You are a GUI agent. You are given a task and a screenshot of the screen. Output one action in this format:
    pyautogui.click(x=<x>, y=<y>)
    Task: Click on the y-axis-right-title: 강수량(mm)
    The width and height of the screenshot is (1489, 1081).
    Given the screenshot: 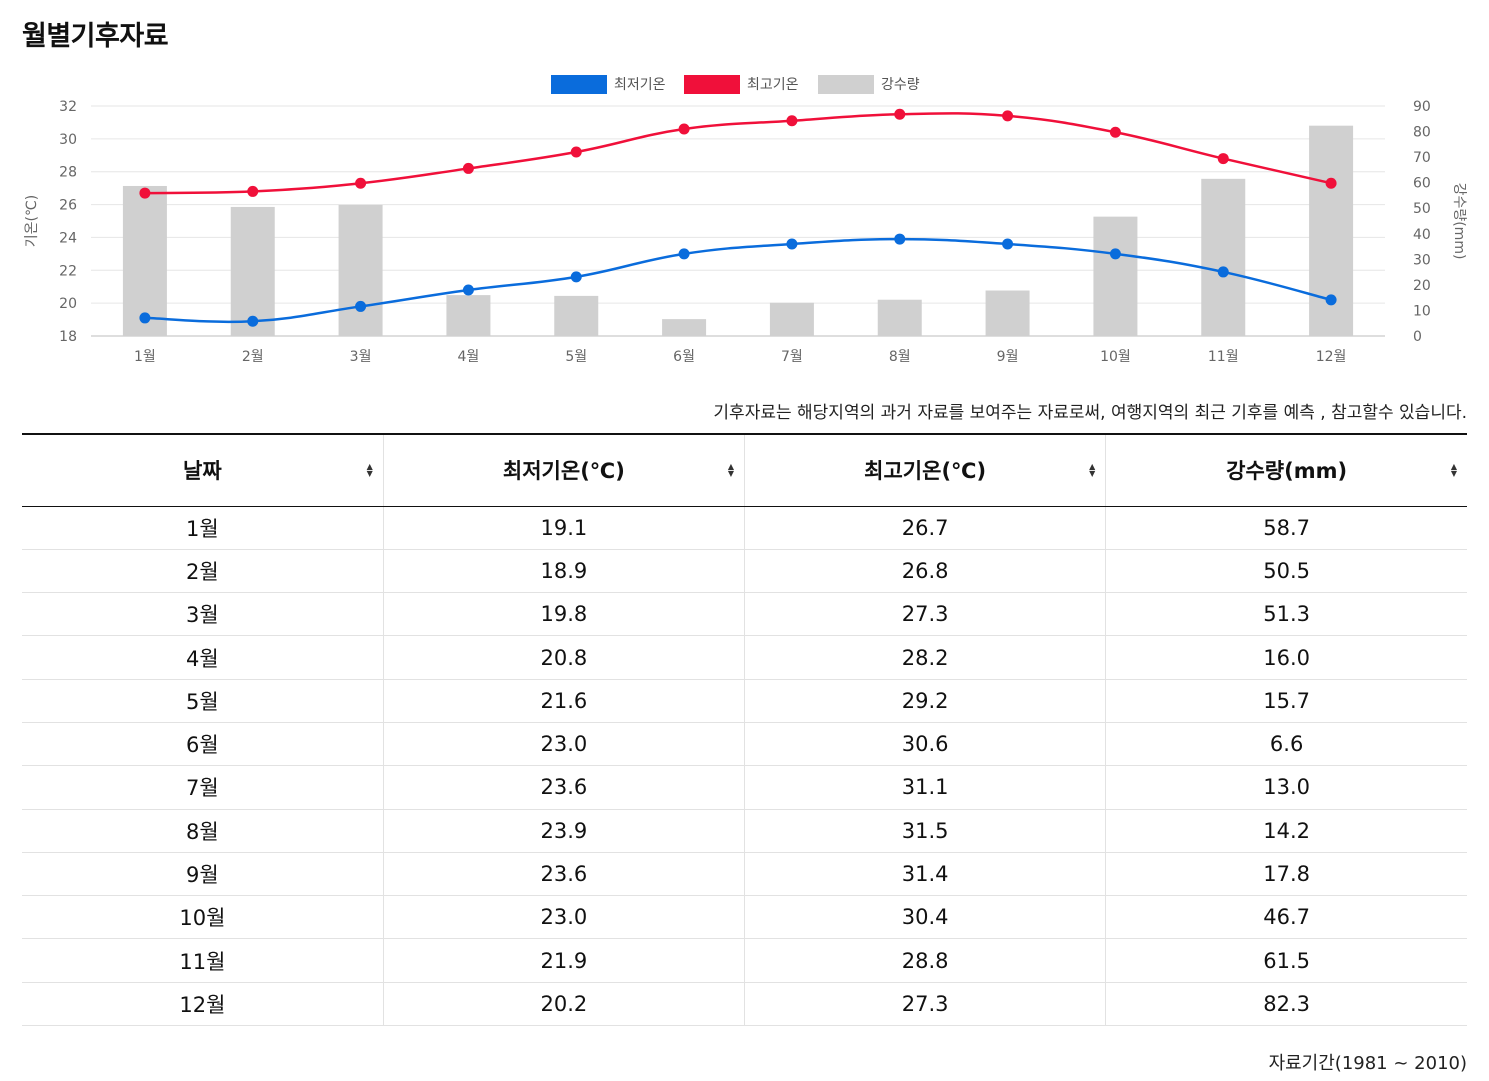 What is the action you would take?
    pyautogui.click(x=1459, y=221)
    